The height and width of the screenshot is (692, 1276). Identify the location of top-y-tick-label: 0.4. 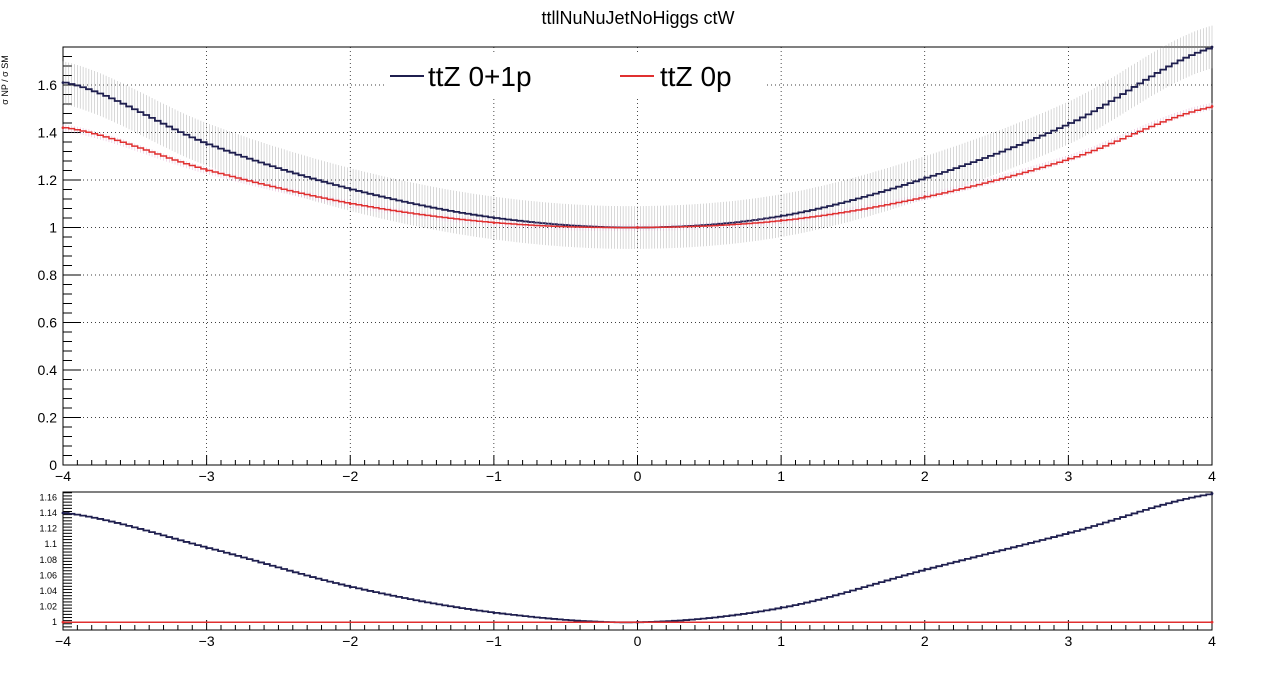
(48, 370).